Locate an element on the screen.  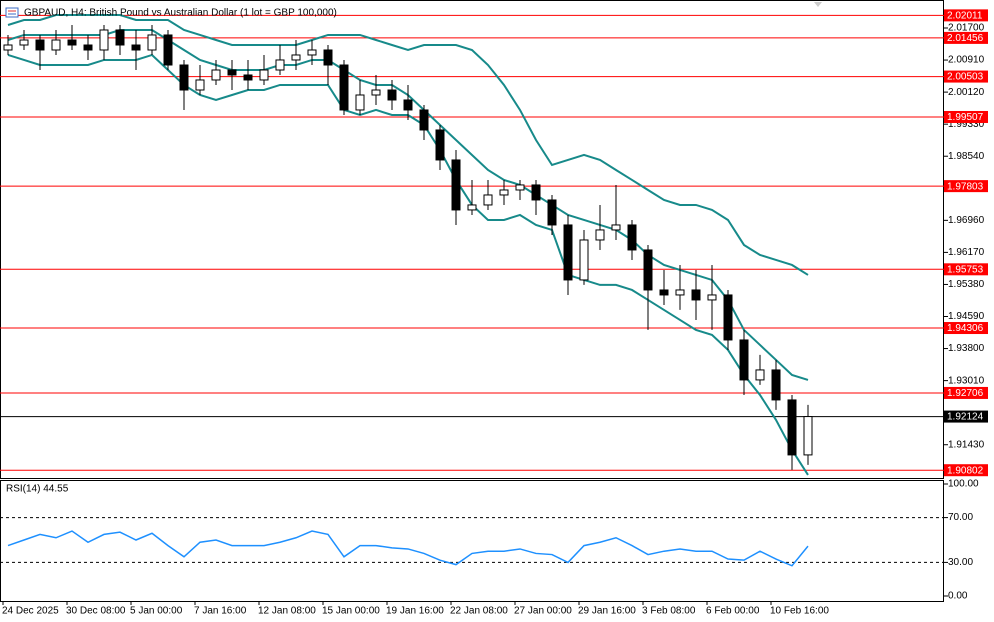
y-tick-label: 1.93800 is located at coordinates (966, 348).